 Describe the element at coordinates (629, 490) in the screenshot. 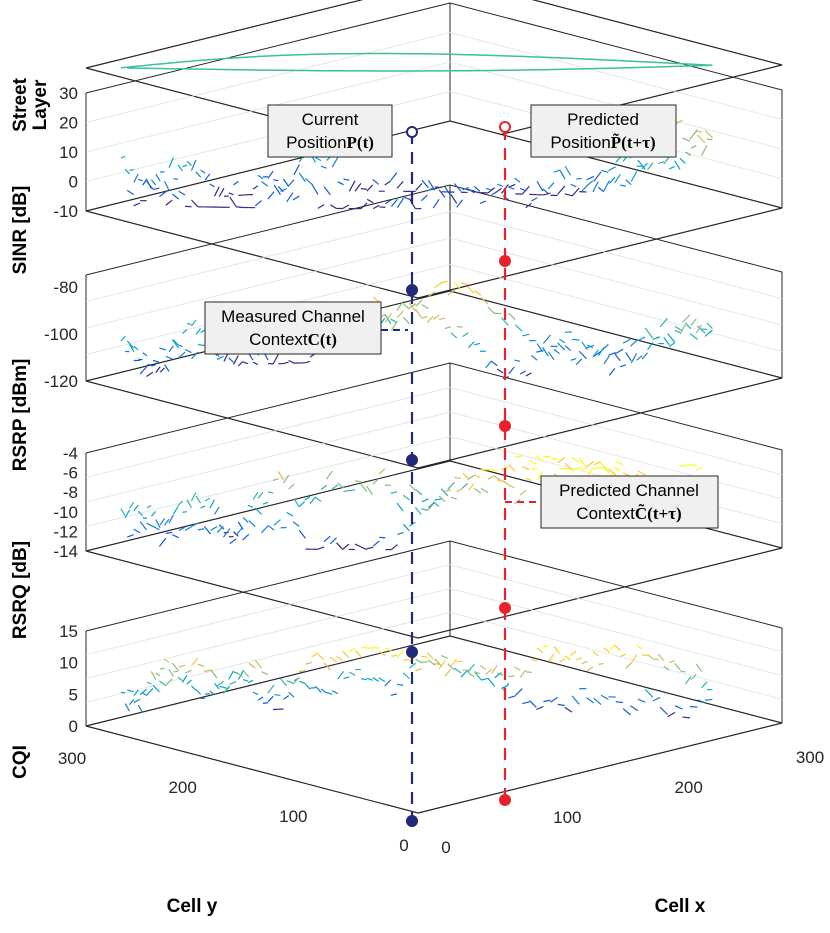

I see `ann-predch-l1: Predicted Channel` at that location.